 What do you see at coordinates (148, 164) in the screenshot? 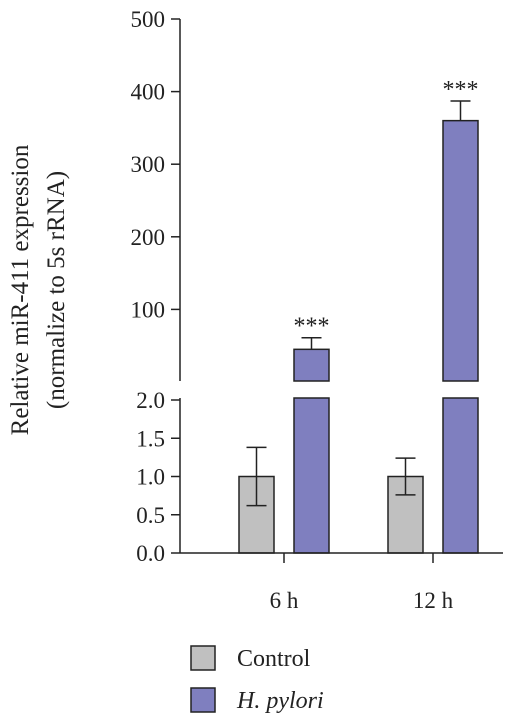
I see `y-tick-label-upper-2: 300` at bounding box center [148, 164].